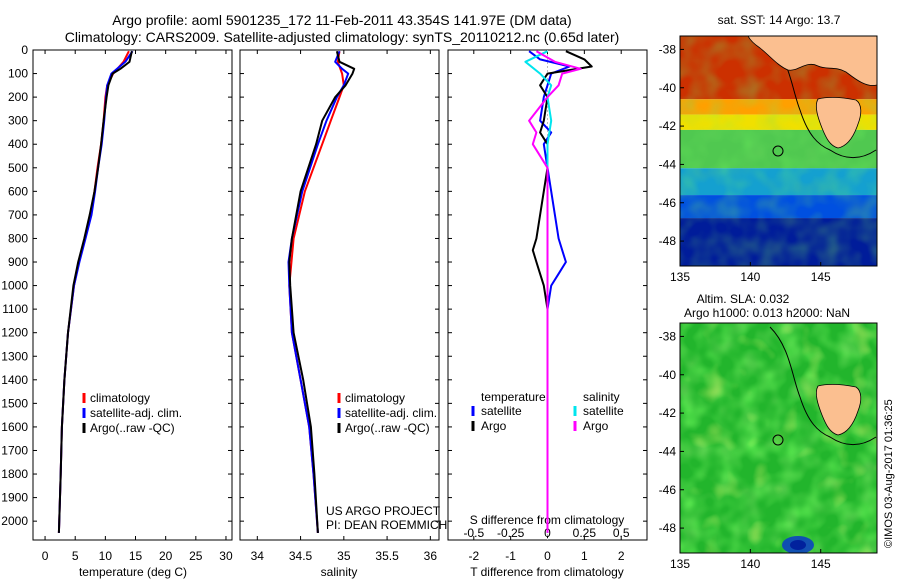 The height and width of the screenshot is (580, 900). Describe the element at coordinates (258, 556) in the screenshot. I see `salinity-x-tick-label: 34` at that location.